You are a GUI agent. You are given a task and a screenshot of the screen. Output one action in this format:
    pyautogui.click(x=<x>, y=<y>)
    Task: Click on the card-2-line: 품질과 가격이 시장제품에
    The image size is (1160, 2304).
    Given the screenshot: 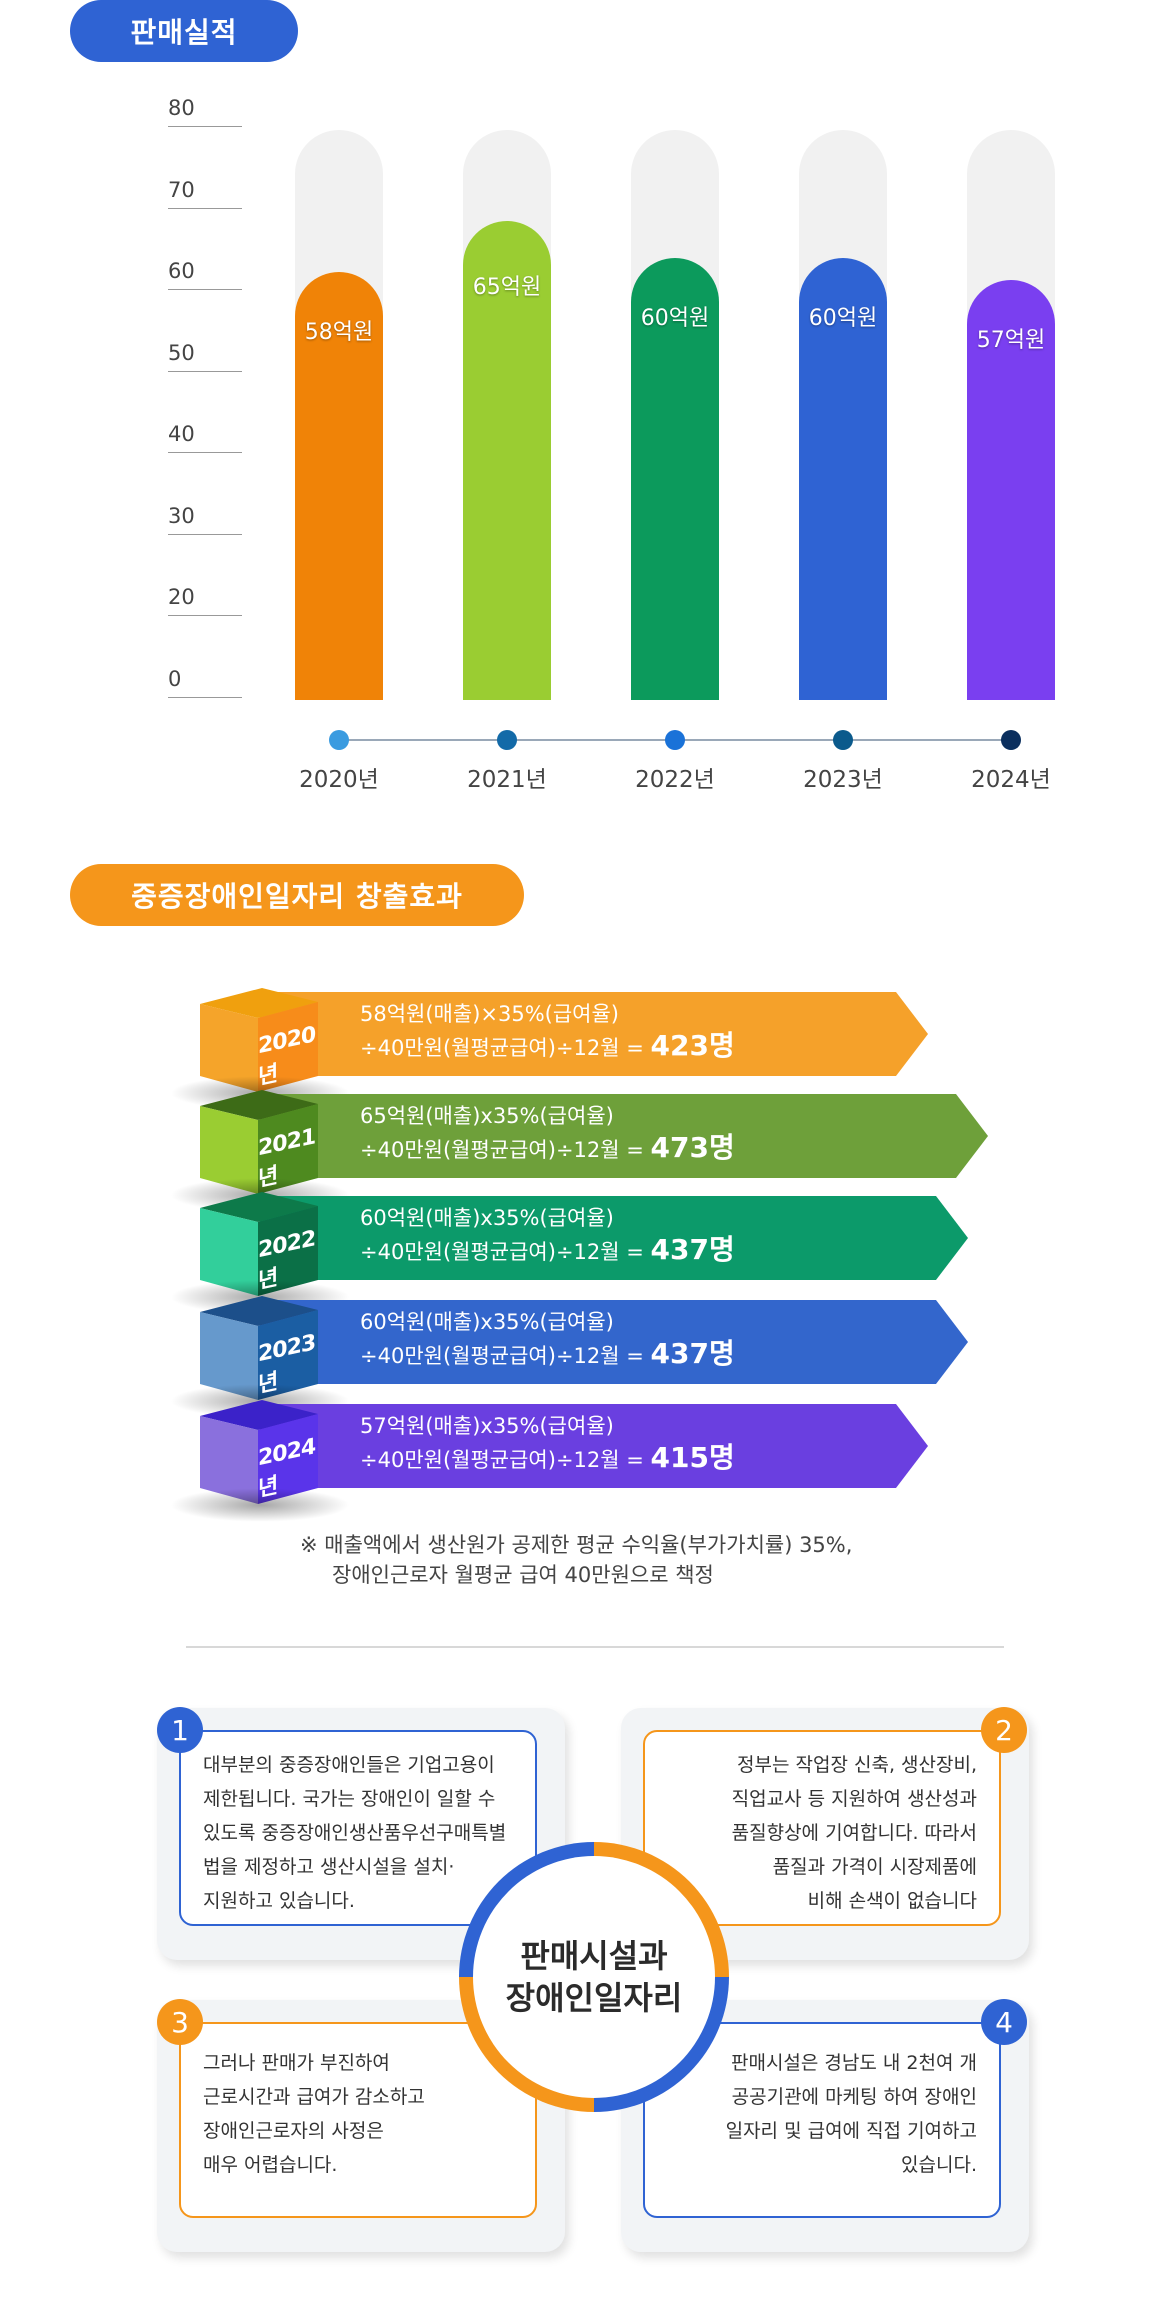 What is the action you would take?
    pyautogui.click(x=874, y=1867)
    